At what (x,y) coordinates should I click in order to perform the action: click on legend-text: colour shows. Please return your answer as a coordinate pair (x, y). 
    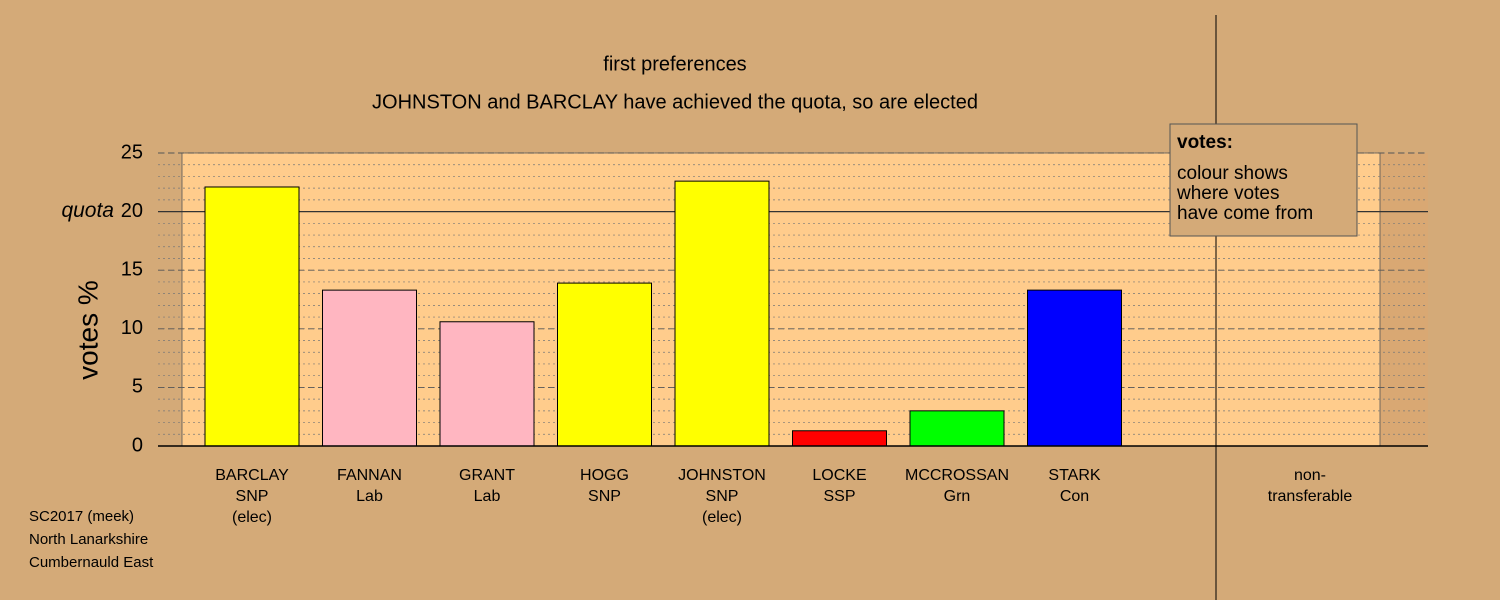
    Looking at the image, I should click on (1232, 173).